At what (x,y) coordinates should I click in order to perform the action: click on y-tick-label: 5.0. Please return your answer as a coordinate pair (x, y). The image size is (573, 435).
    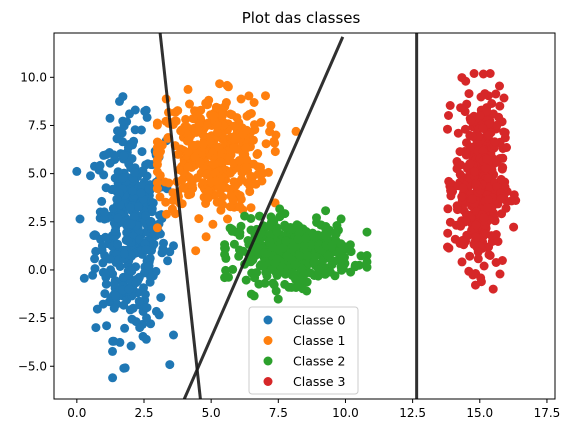
    Looking at the image, I should click on (37, 174).